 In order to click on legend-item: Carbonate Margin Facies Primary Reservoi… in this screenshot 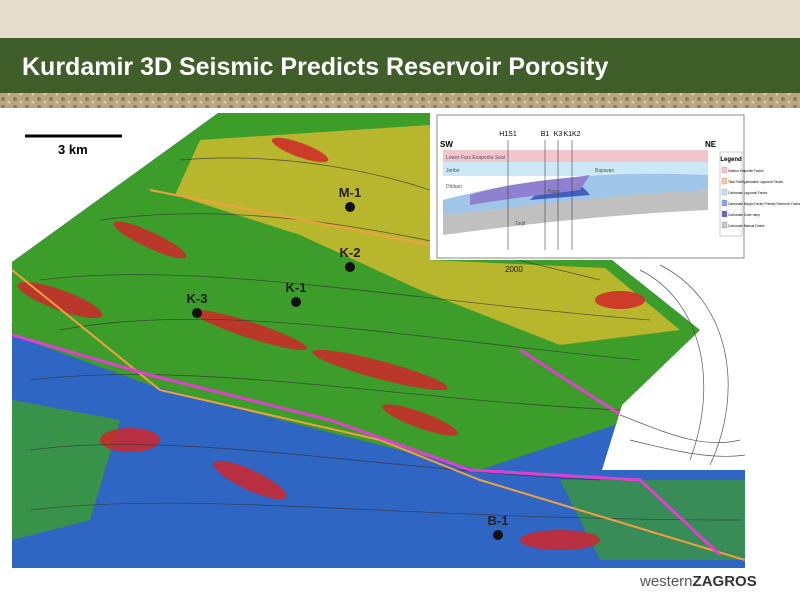, I will do `click(764, 204)`.